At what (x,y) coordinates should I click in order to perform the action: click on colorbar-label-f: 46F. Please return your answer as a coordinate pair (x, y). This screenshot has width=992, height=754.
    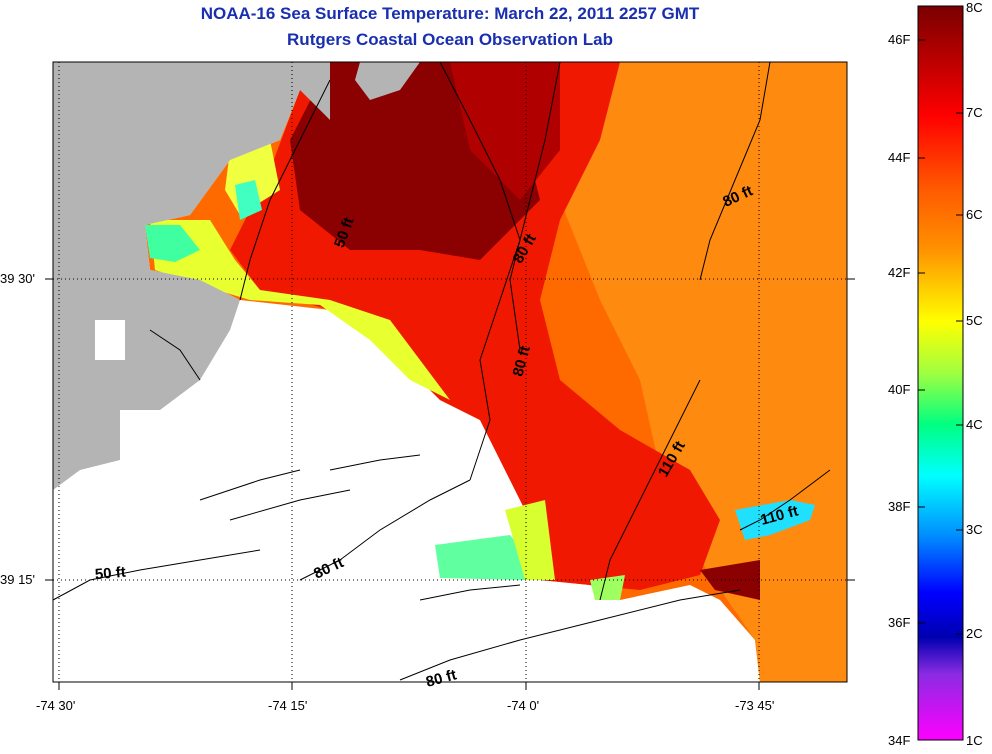
    Looking at the image, I should click on (899, 39).